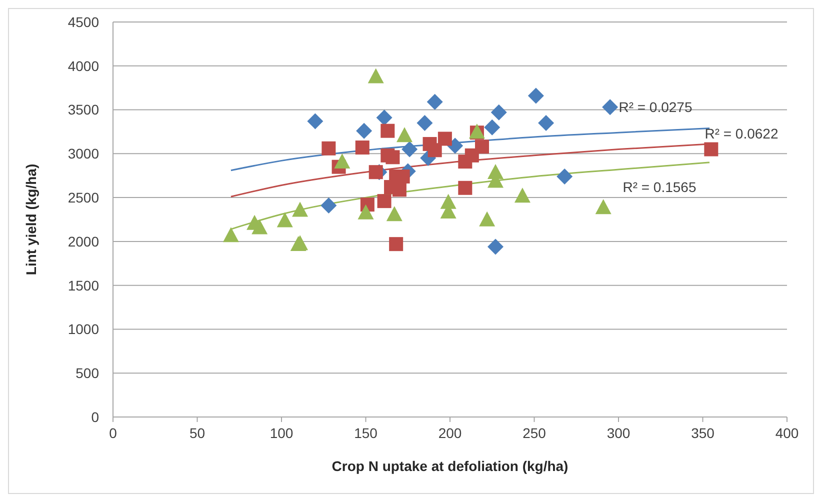  I want to click on y-tick-label: 1000, so click(84, 329).